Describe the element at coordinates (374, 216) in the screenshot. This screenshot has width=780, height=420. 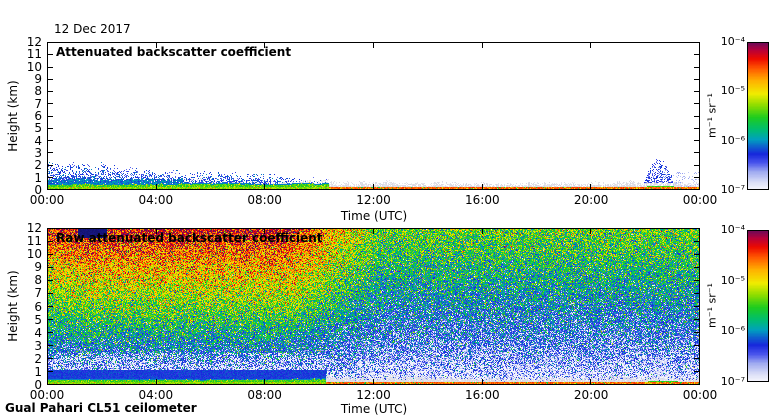
I see `panel1-xlabel: Time (UTC)` at that location.